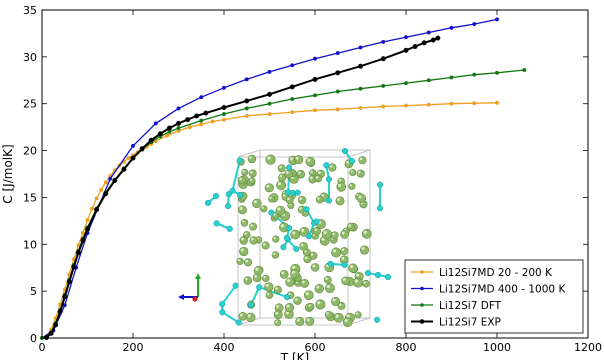 This screenshot has height=360, width=604. I want to click on x-tick-label: 1200, so click(588, 347).